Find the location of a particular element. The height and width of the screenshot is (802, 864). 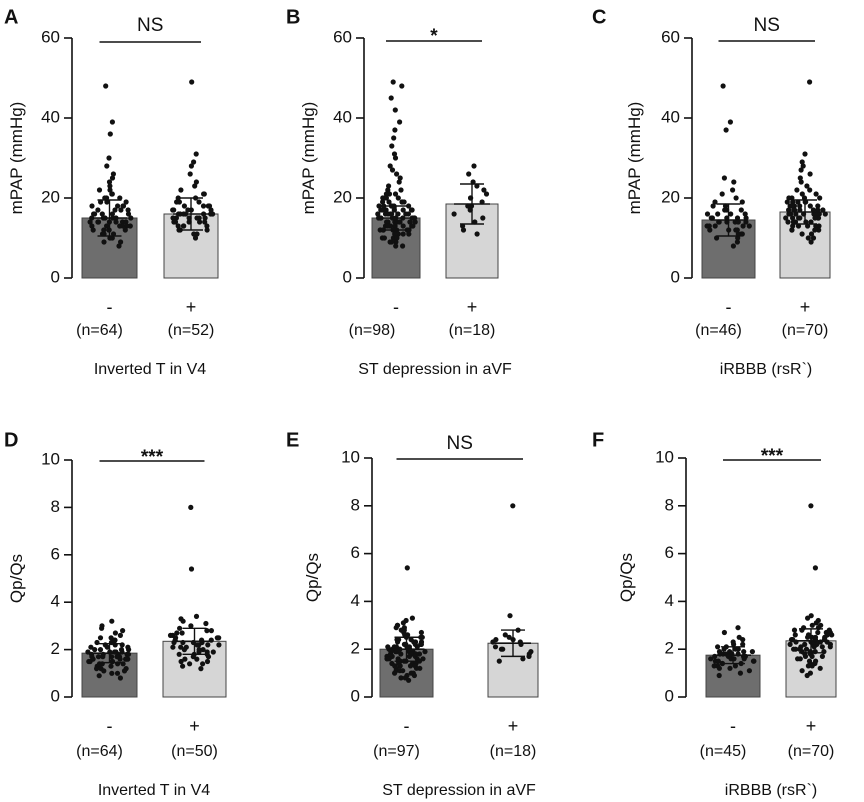

n-label-b-0: (n=98) is located at coordinates (372, 330).